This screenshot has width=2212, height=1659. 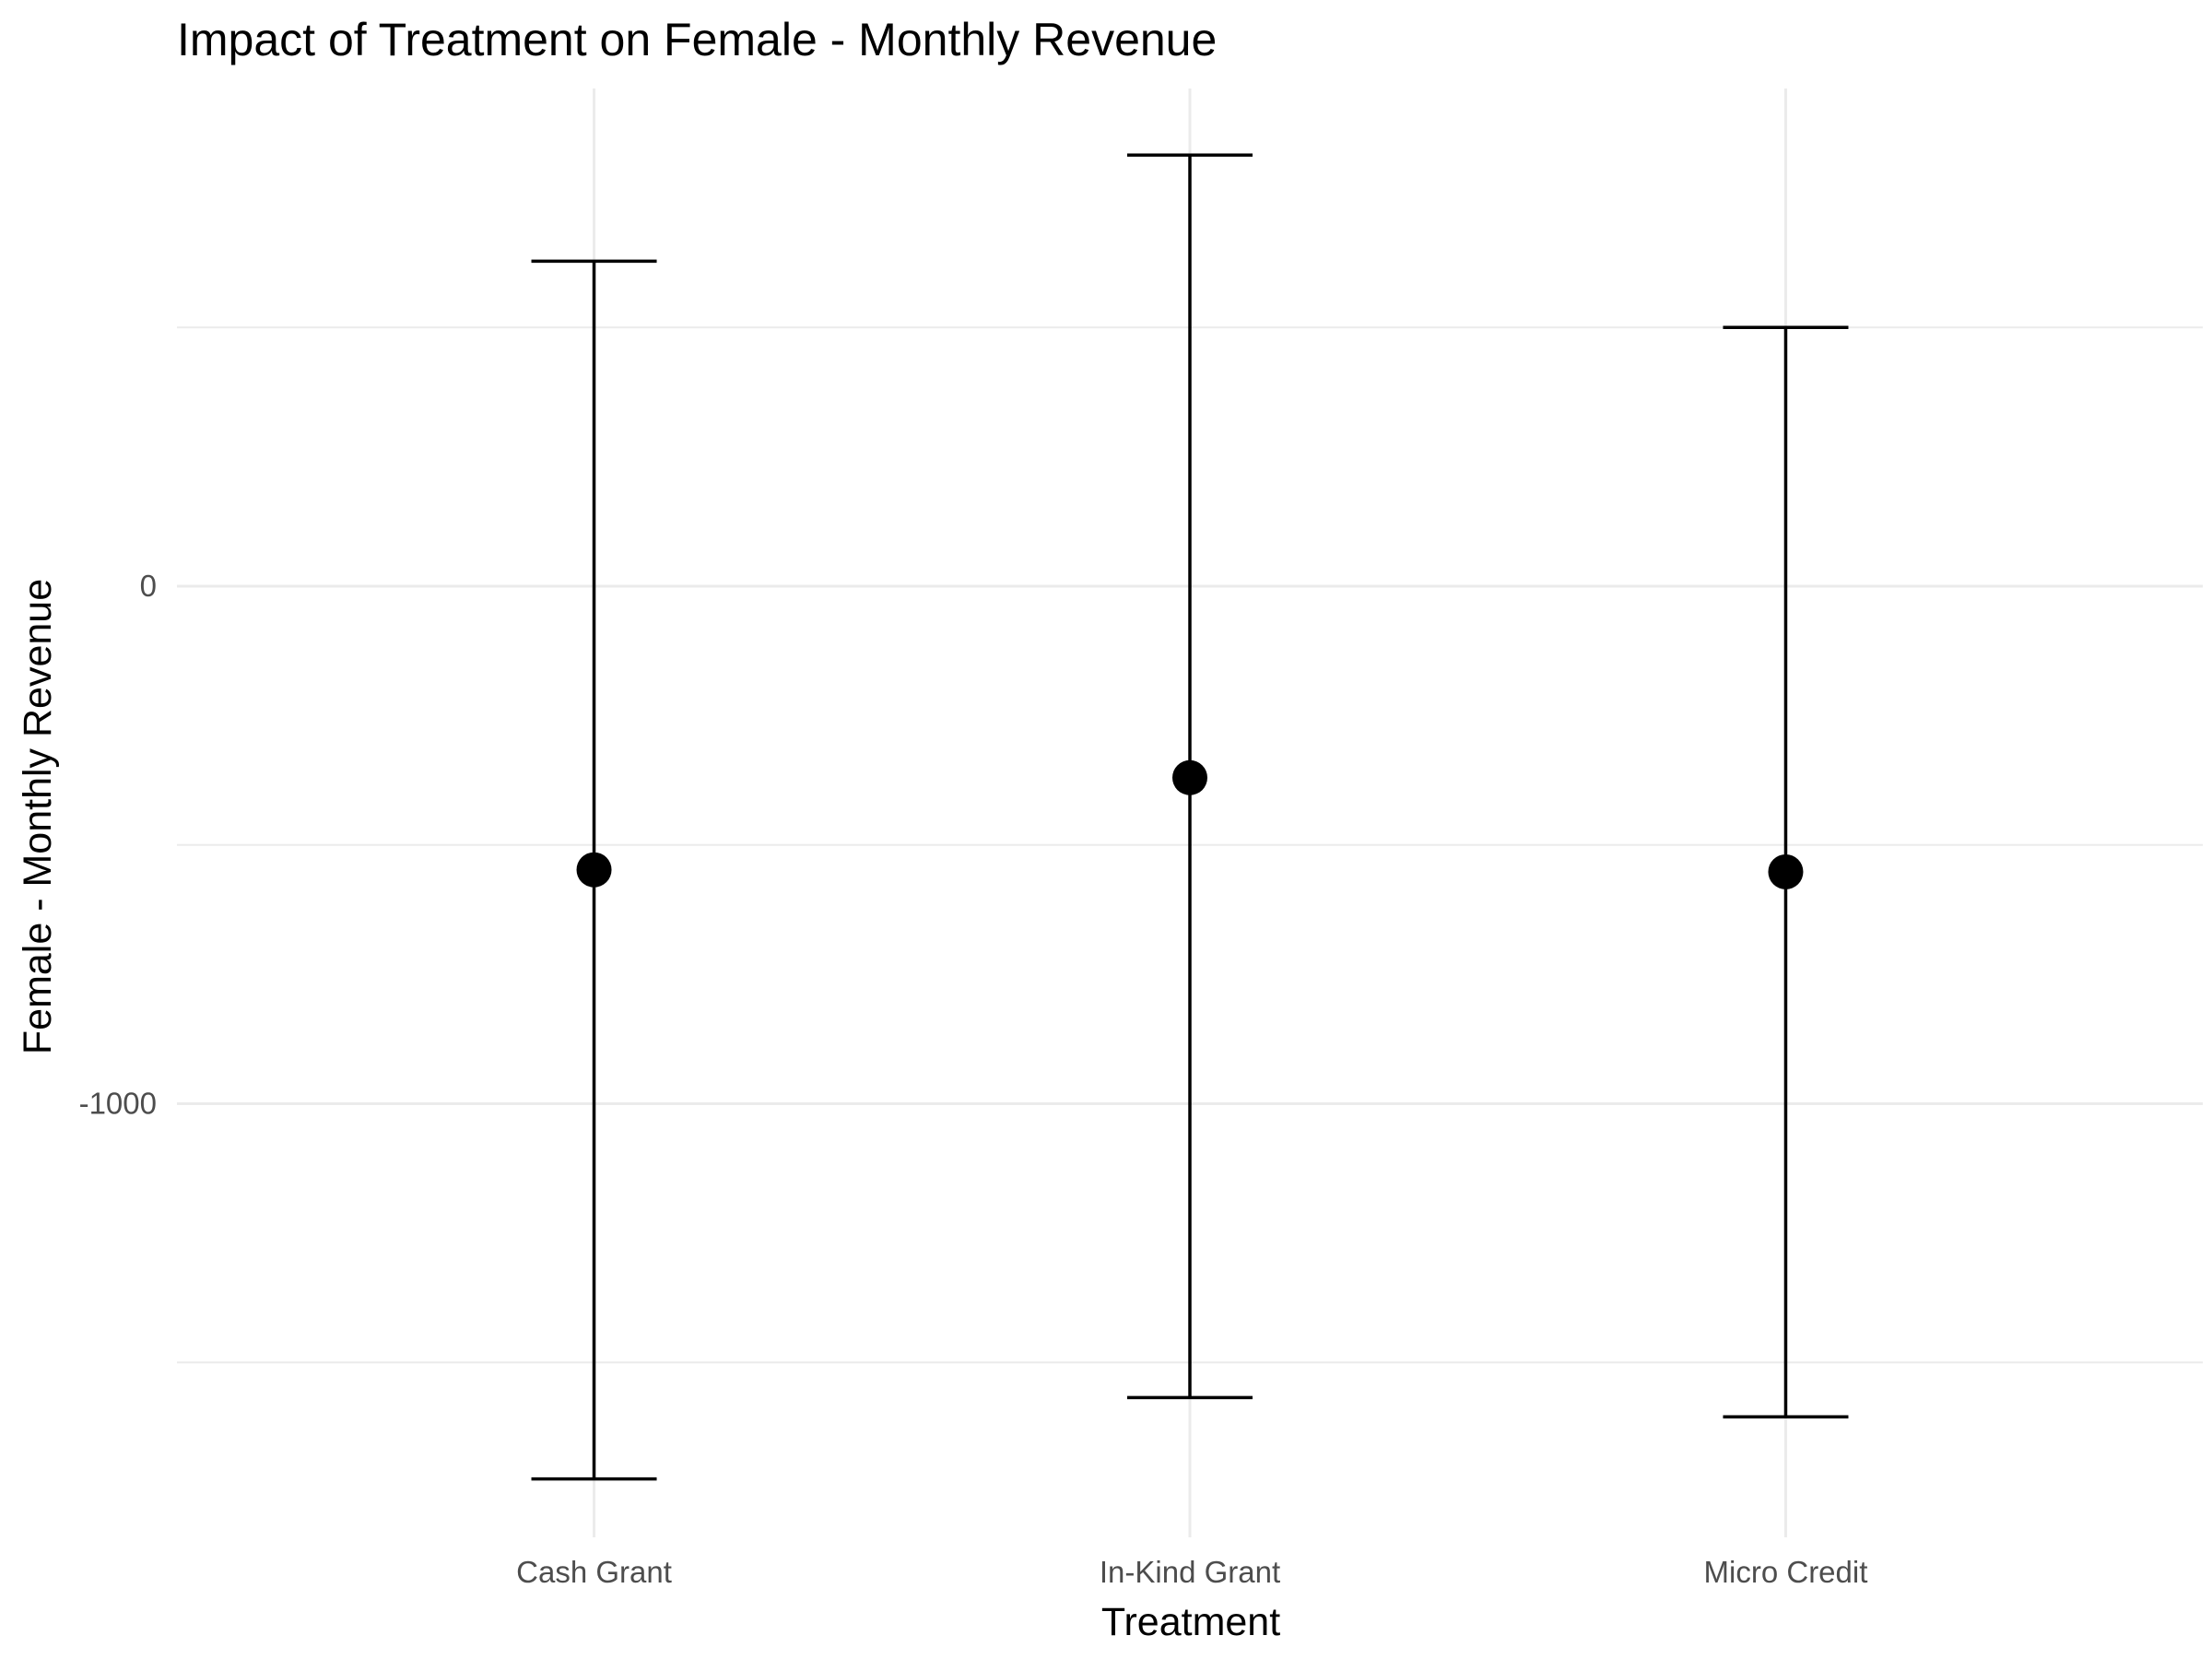 What do you see at coordinates (1190, 1572) in the screenshot?
I see `x-tick-label: In-Kind Grant` at bounding box center [1190, 1572].